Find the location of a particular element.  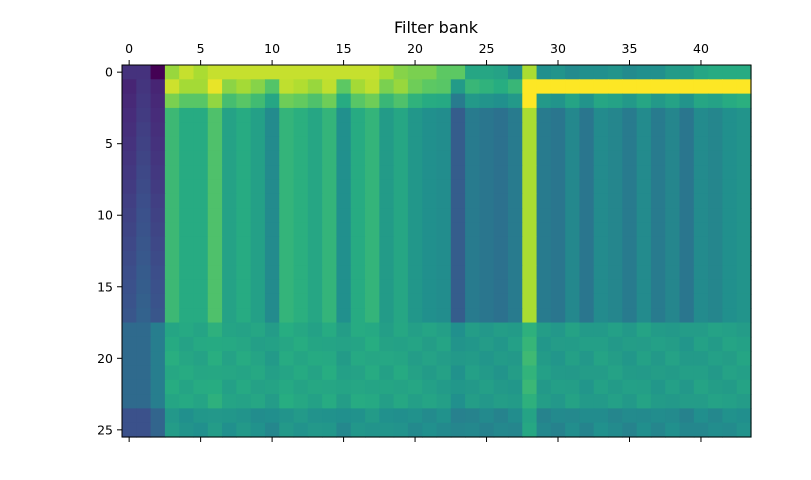

y-axis-ticks: 0 5 10 15 20 25 is located at coordinates (109, 251).